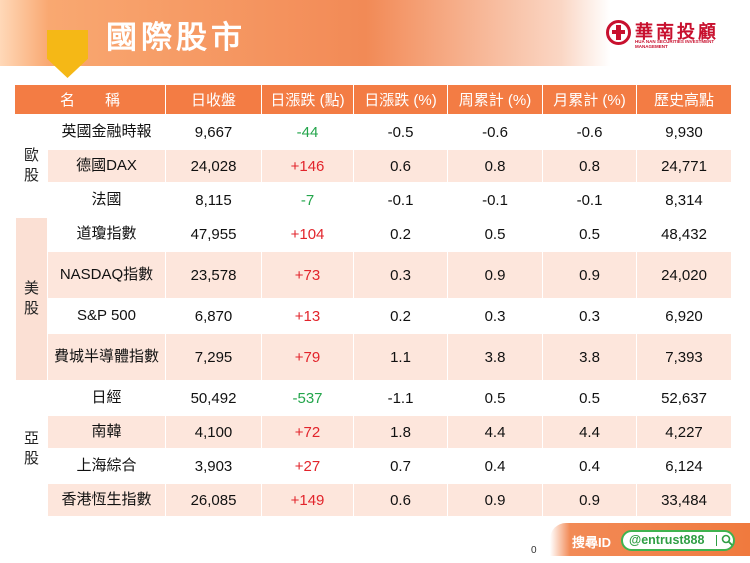 Image resolution: width=750 pixels, height=563 pixels. I want to click on change-pct: 1.8, so click(400, 431).